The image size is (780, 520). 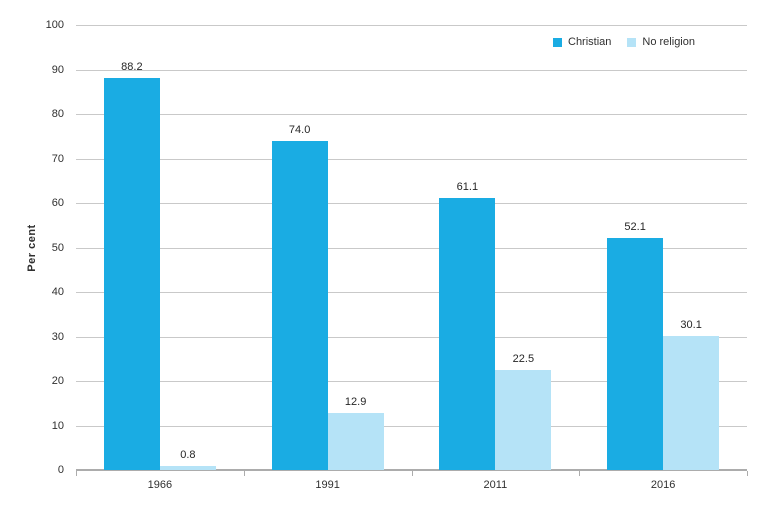 I want to click on x-tick-label: 2011, so click(x=495, y=485).